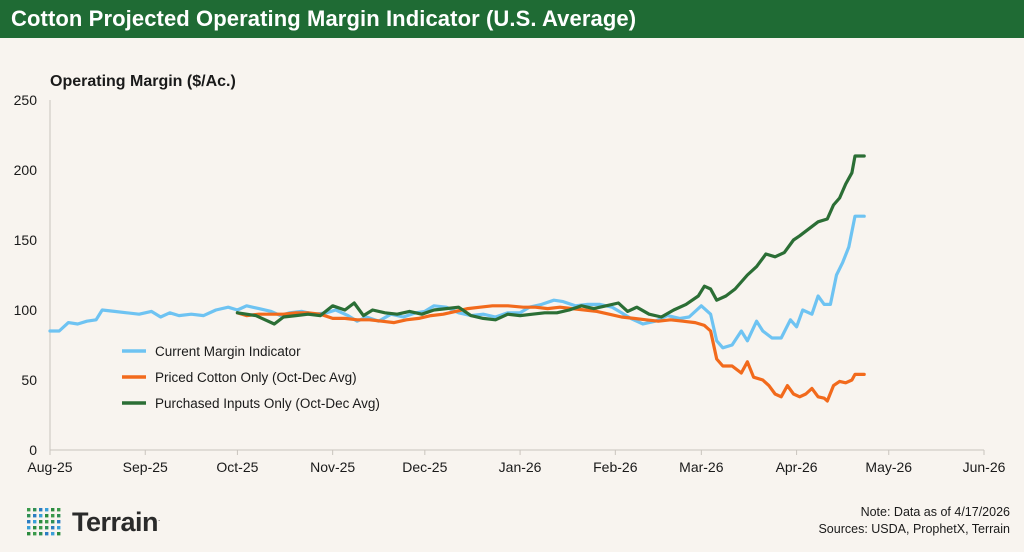  Describe the element at coordinates (49, 467) in the screenshot. I see `x-tick-label: Aug-25` at that location.